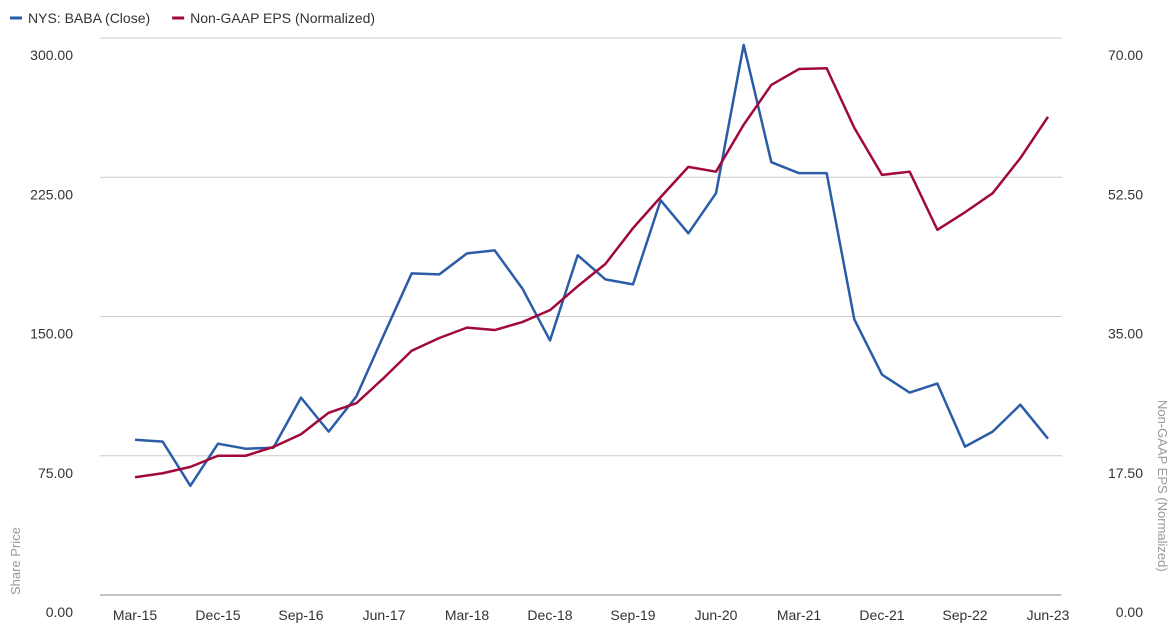 Image resolution: width=1173 pixels, height=626 pixels. I want to click on legend-label: Non-GAAP EPS (Normalized), so click(282, 18).